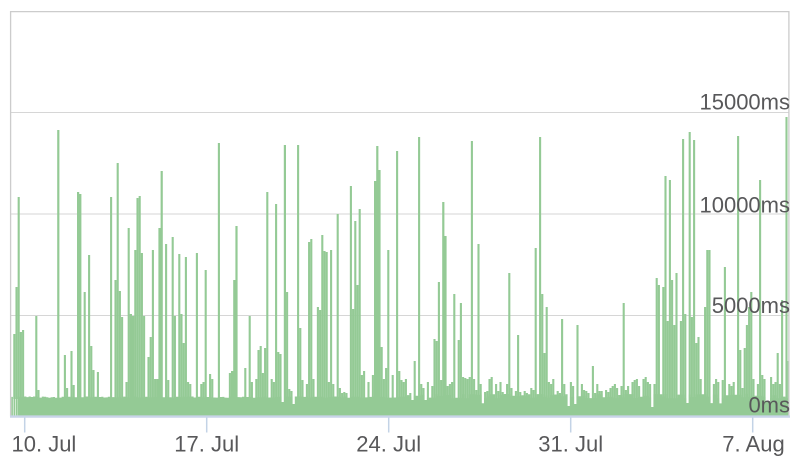 This screenshot has height=459, width=800. What do you see at coordinates (753, 444) in the screenshot?
I see `svg-text: 7. Aug` at bounding box center [753, 444].